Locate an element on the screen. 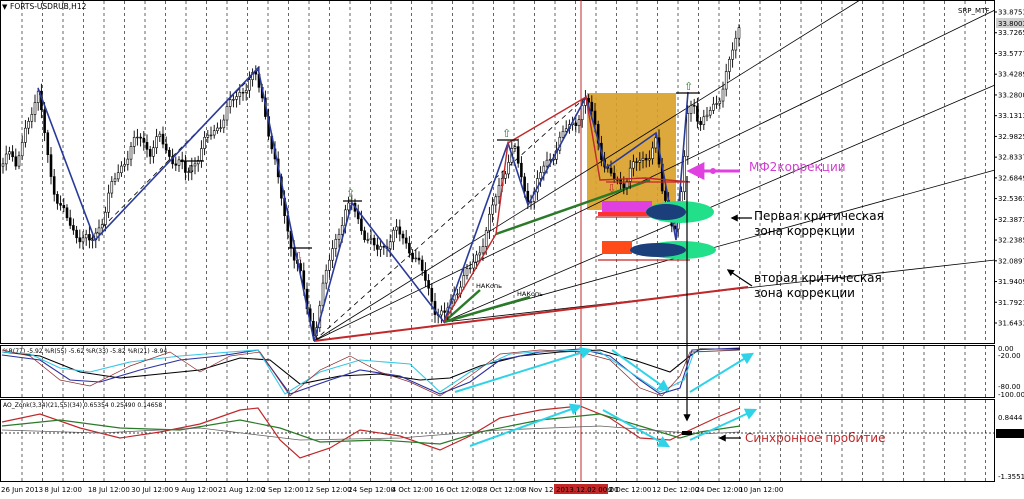  price-tick-label: 33.4289 is located at coordinates (1011, 75).